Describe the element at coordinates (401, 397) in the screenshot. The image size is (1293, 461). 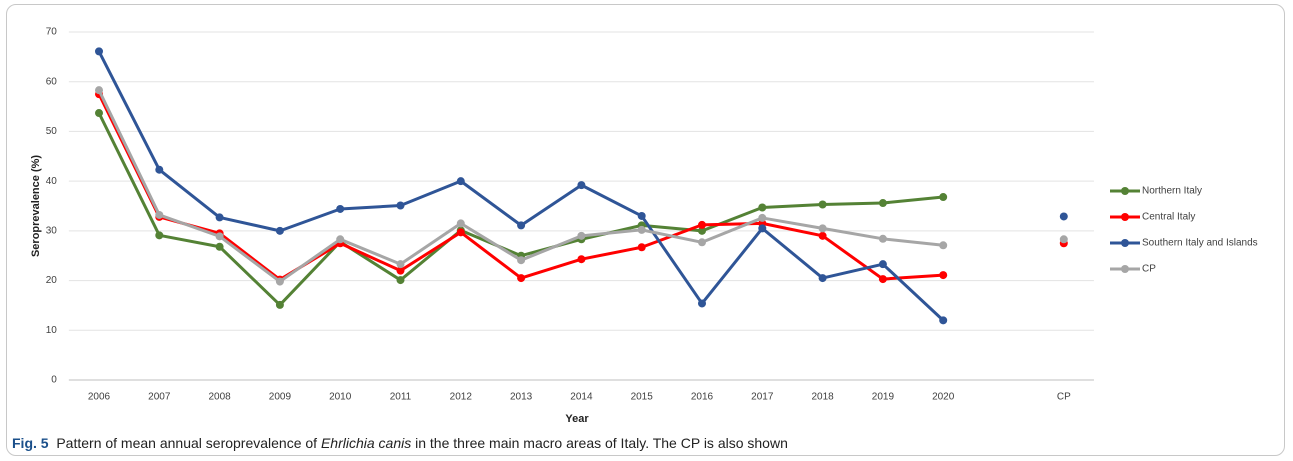
I see `x-tick-label: 2011` at that location.